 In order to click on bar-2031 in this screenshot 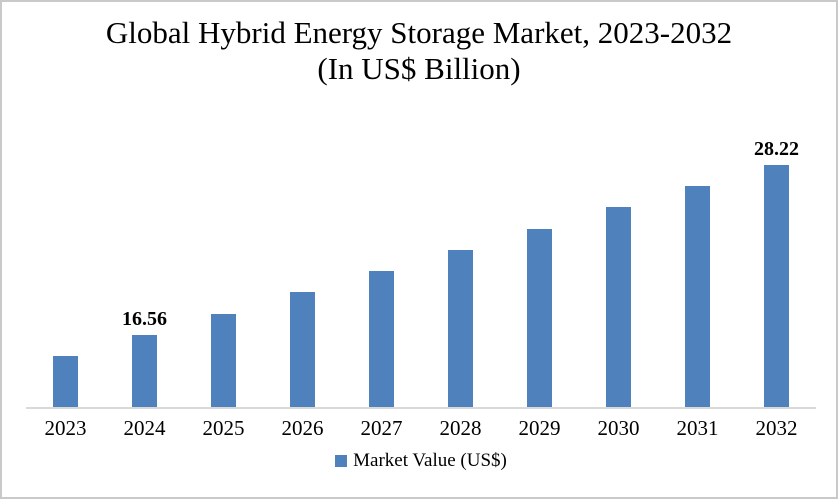, I will do `click(697, 296)`.